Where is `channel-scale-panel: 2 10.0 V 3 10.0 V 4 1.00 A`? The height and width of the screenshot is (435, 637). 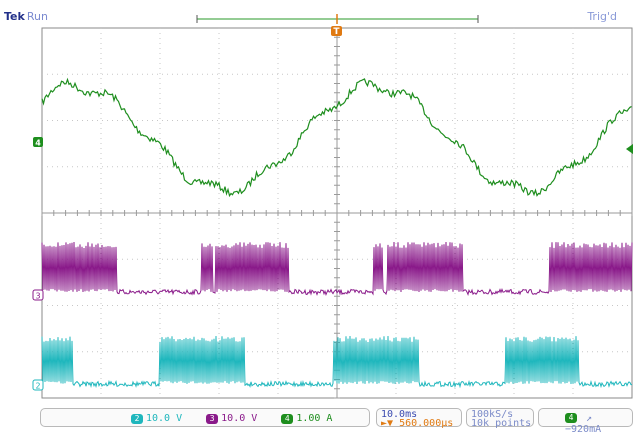 channel-scale-panel: 2 10.0 V 3 10.0 V 4 1.00 A is located at coordinates (205, 417).